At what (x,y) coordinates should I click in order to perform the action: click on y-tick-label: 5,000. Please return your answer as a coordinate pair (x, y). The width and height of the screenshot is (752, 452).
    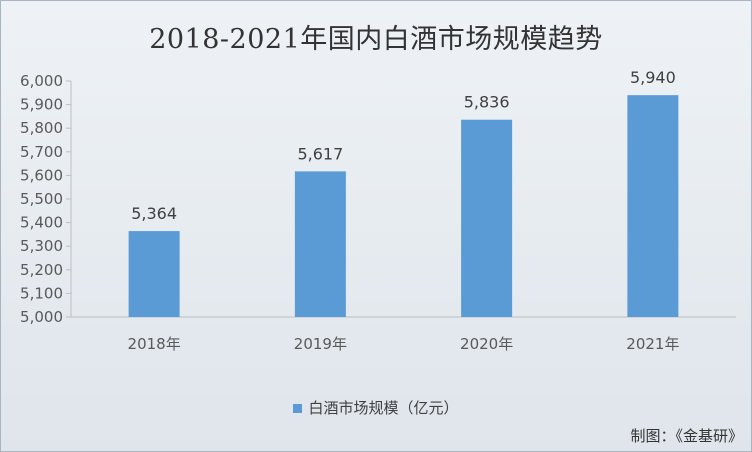
    Looking at the image, I should click on (41, 317).